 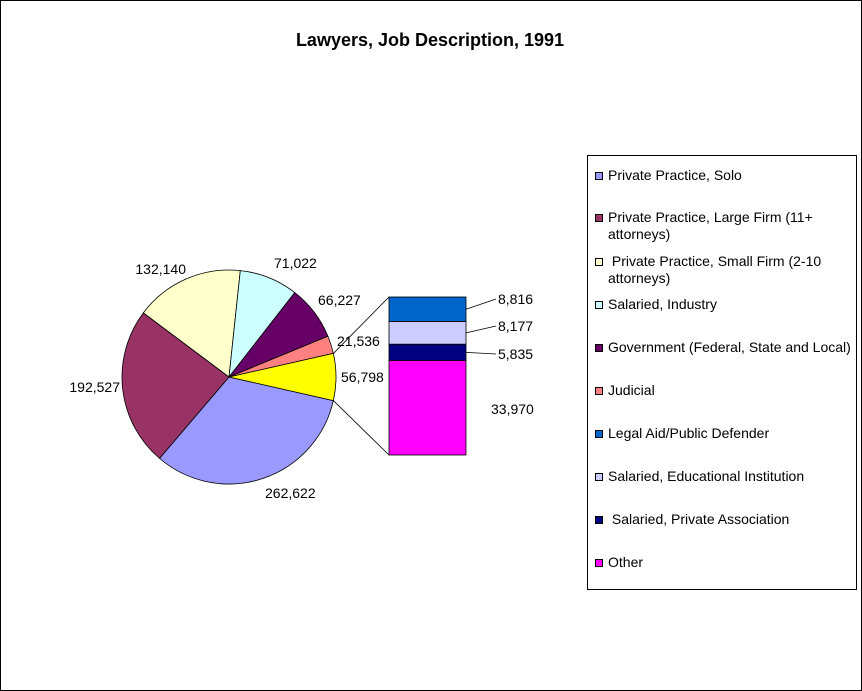 I want to click on bar-label-salaried-educational-institution: 8,177, so click(x=515, y=326).